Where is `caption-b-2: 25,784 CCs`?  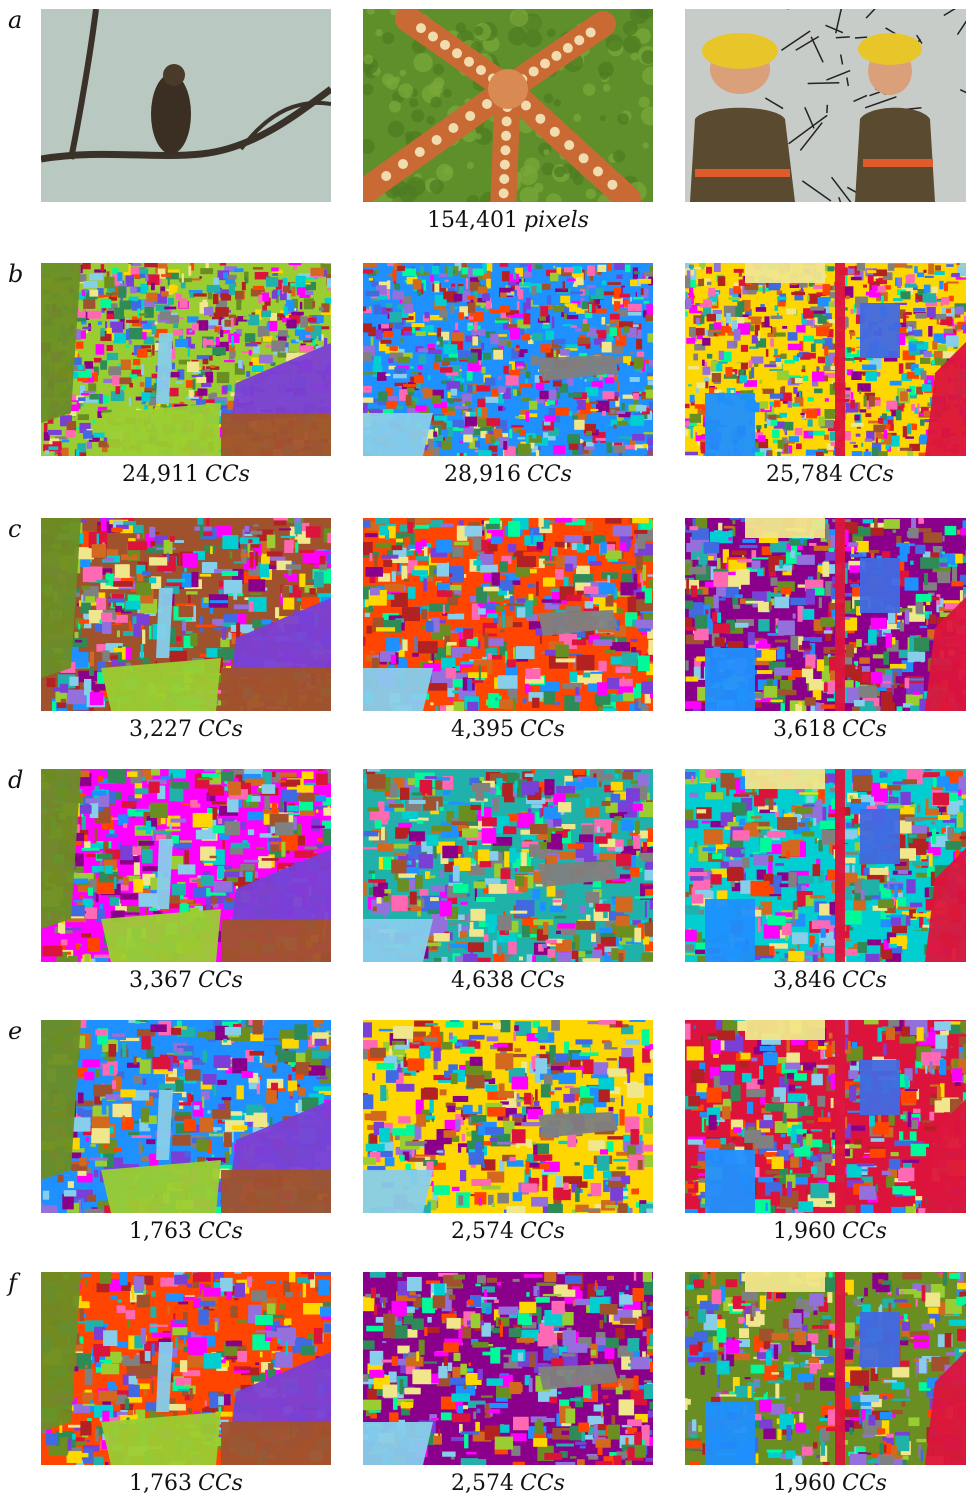 caption-b-2: 25,784 CCs is located at coordinates (825, 474).